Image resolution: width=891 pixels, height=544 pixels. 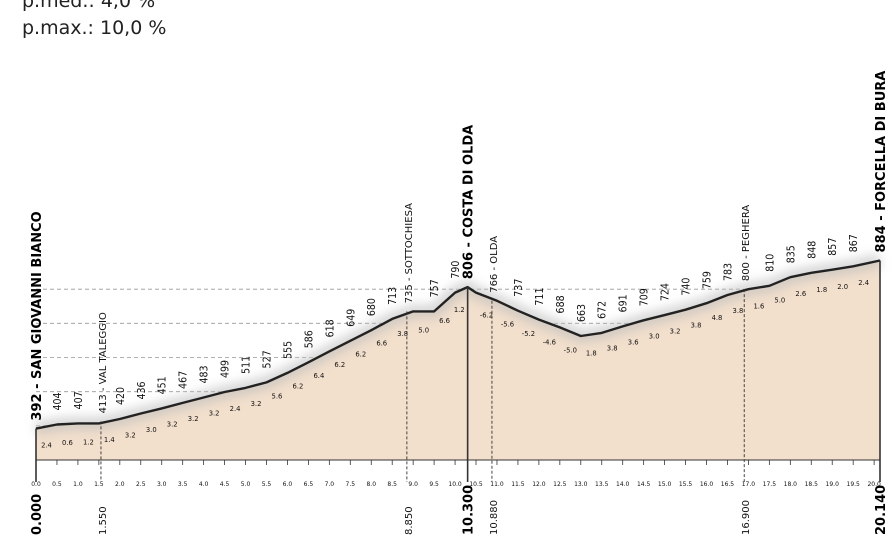 I want to click on km-tick-label: 1.0, so click(x=78, y=484).